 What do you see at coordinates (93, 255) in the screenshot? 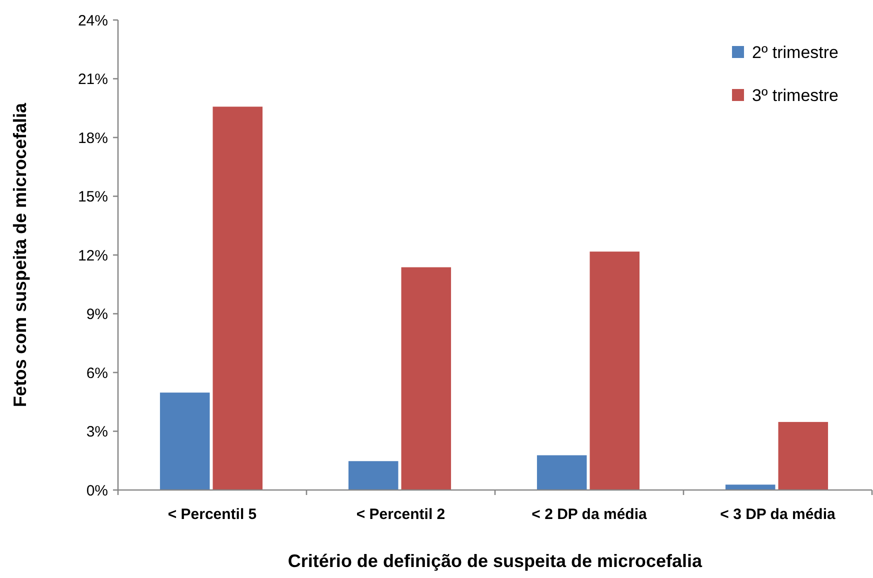
I see `y-tick-label: 12%` at bounding box center [93, 255].